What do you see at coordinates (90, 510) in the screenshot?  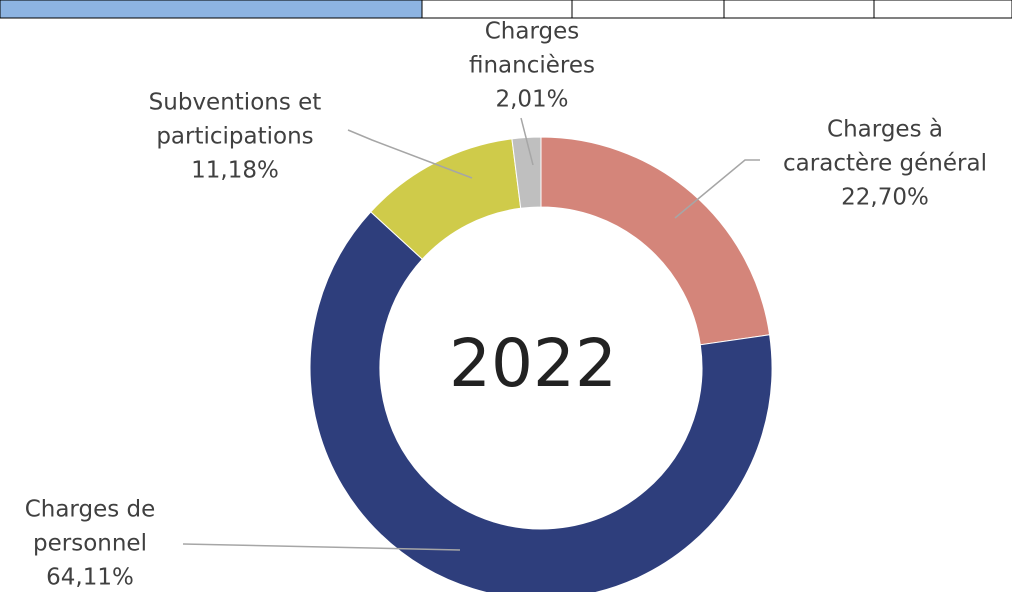 I see `slice-label: Charges de` at bounding box center [90, 510].